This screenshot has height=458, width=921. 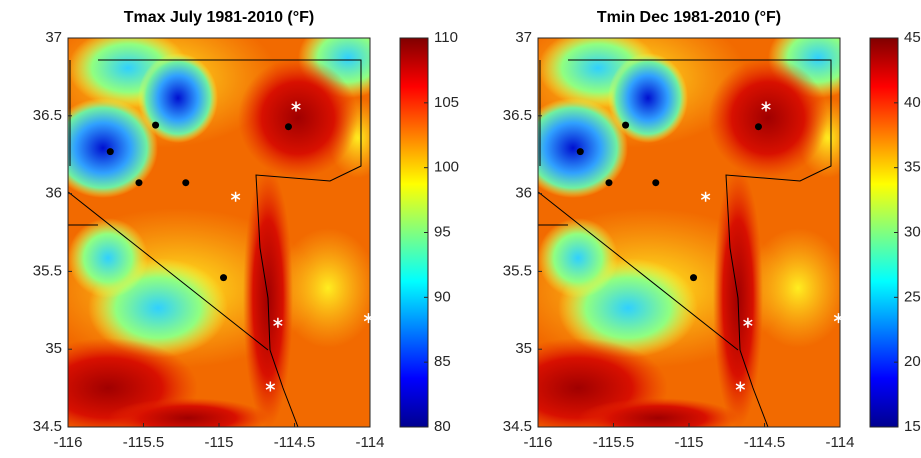 What do you see at coordinates (912, 167) in the screenshot?
I see `colorbar-tick-label: 35` at bounding box center [912, 167].